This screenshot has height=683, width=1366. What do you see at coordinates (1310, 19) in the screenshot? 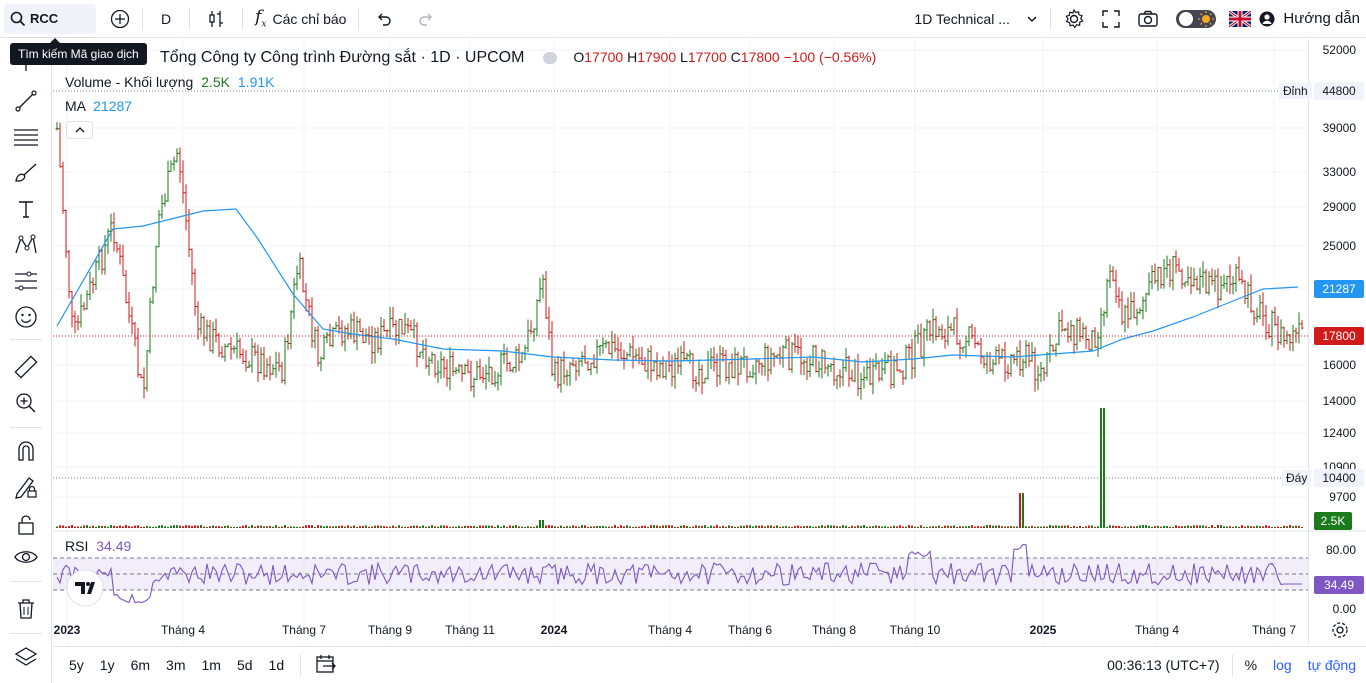
I see `help-button: Hướng dẫn` at bounding box center [1310, 19].